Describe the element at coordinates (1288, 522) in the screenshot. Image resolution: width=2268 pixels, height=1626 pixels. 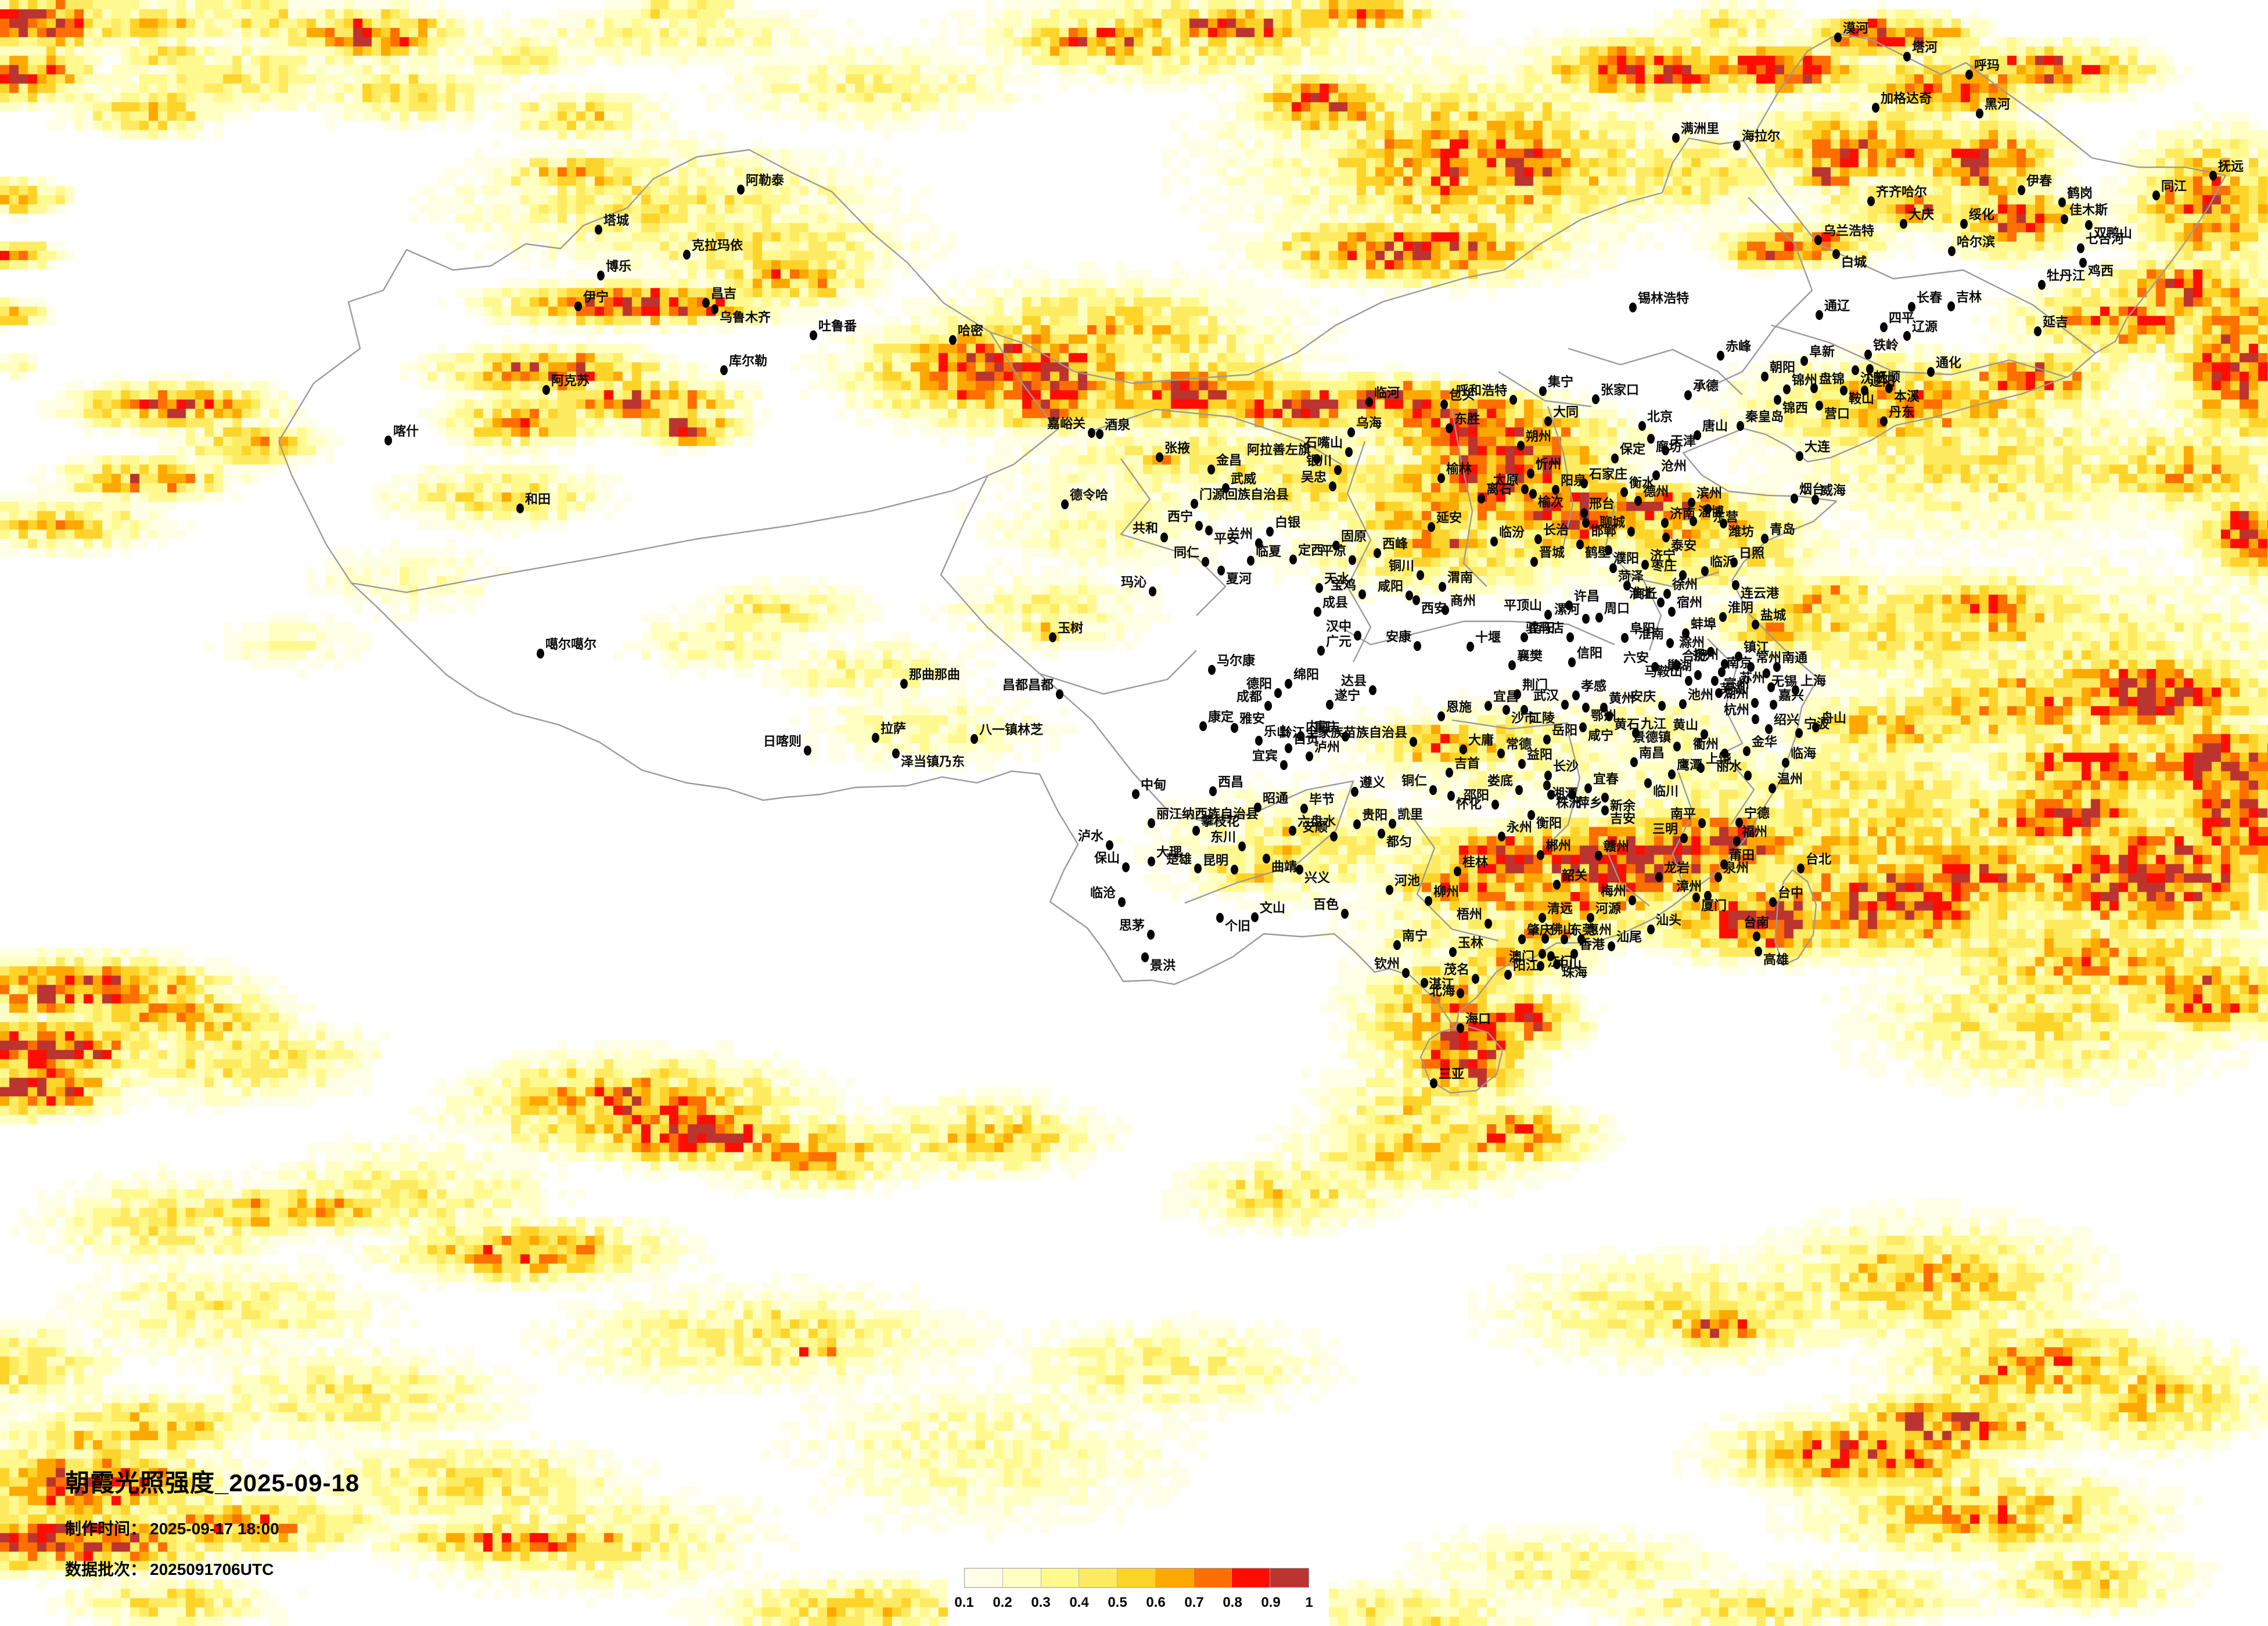
I see `city-label: 白银` at that location.